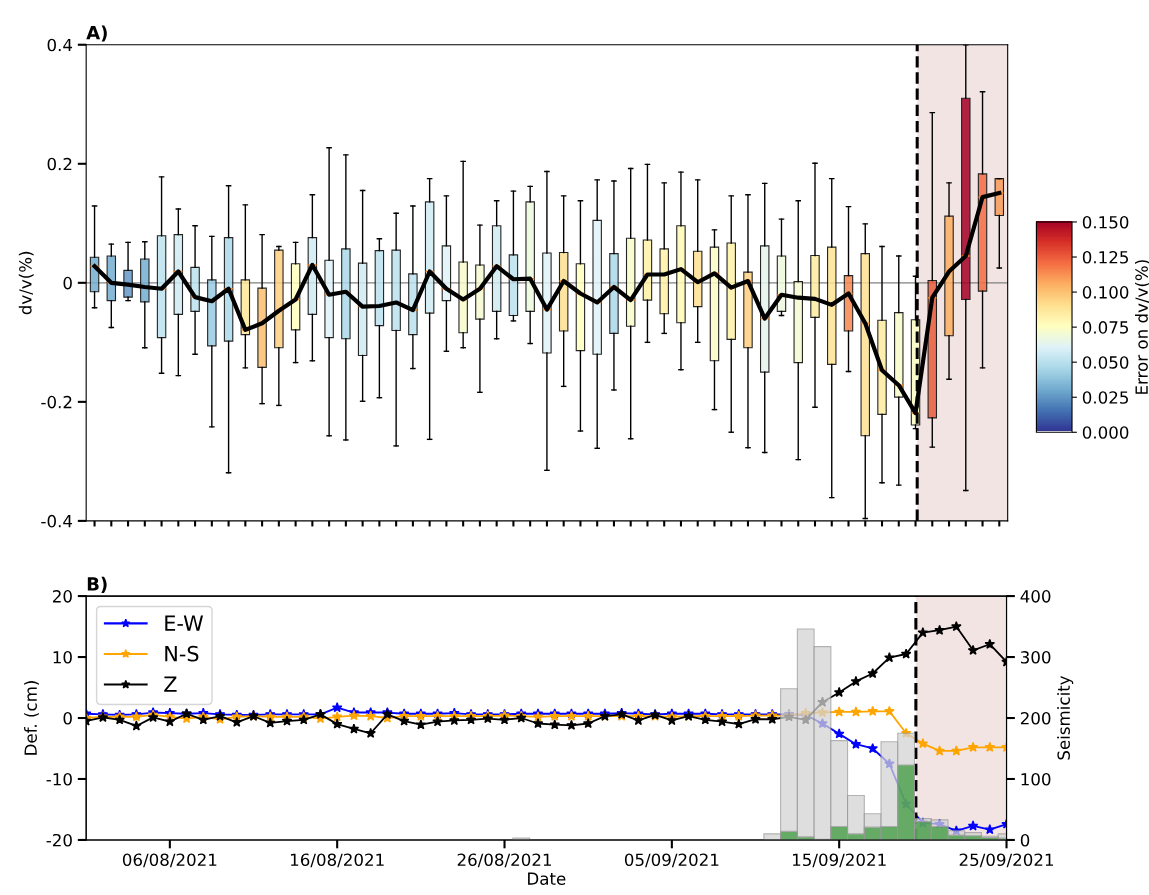 The height and width of the screenshot is (895, 1149). I want to click on y-axis-title: dv/v(%), so click(26, 283).